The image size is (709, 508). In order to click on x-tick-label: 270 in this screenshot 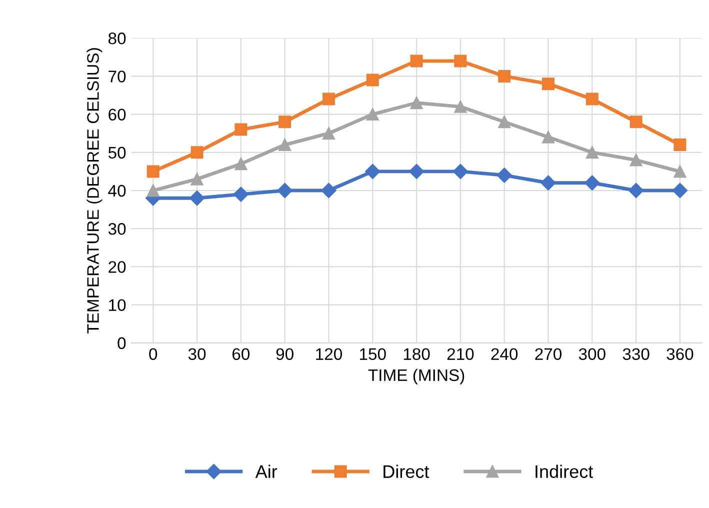, I will do `click(548, 354)`.